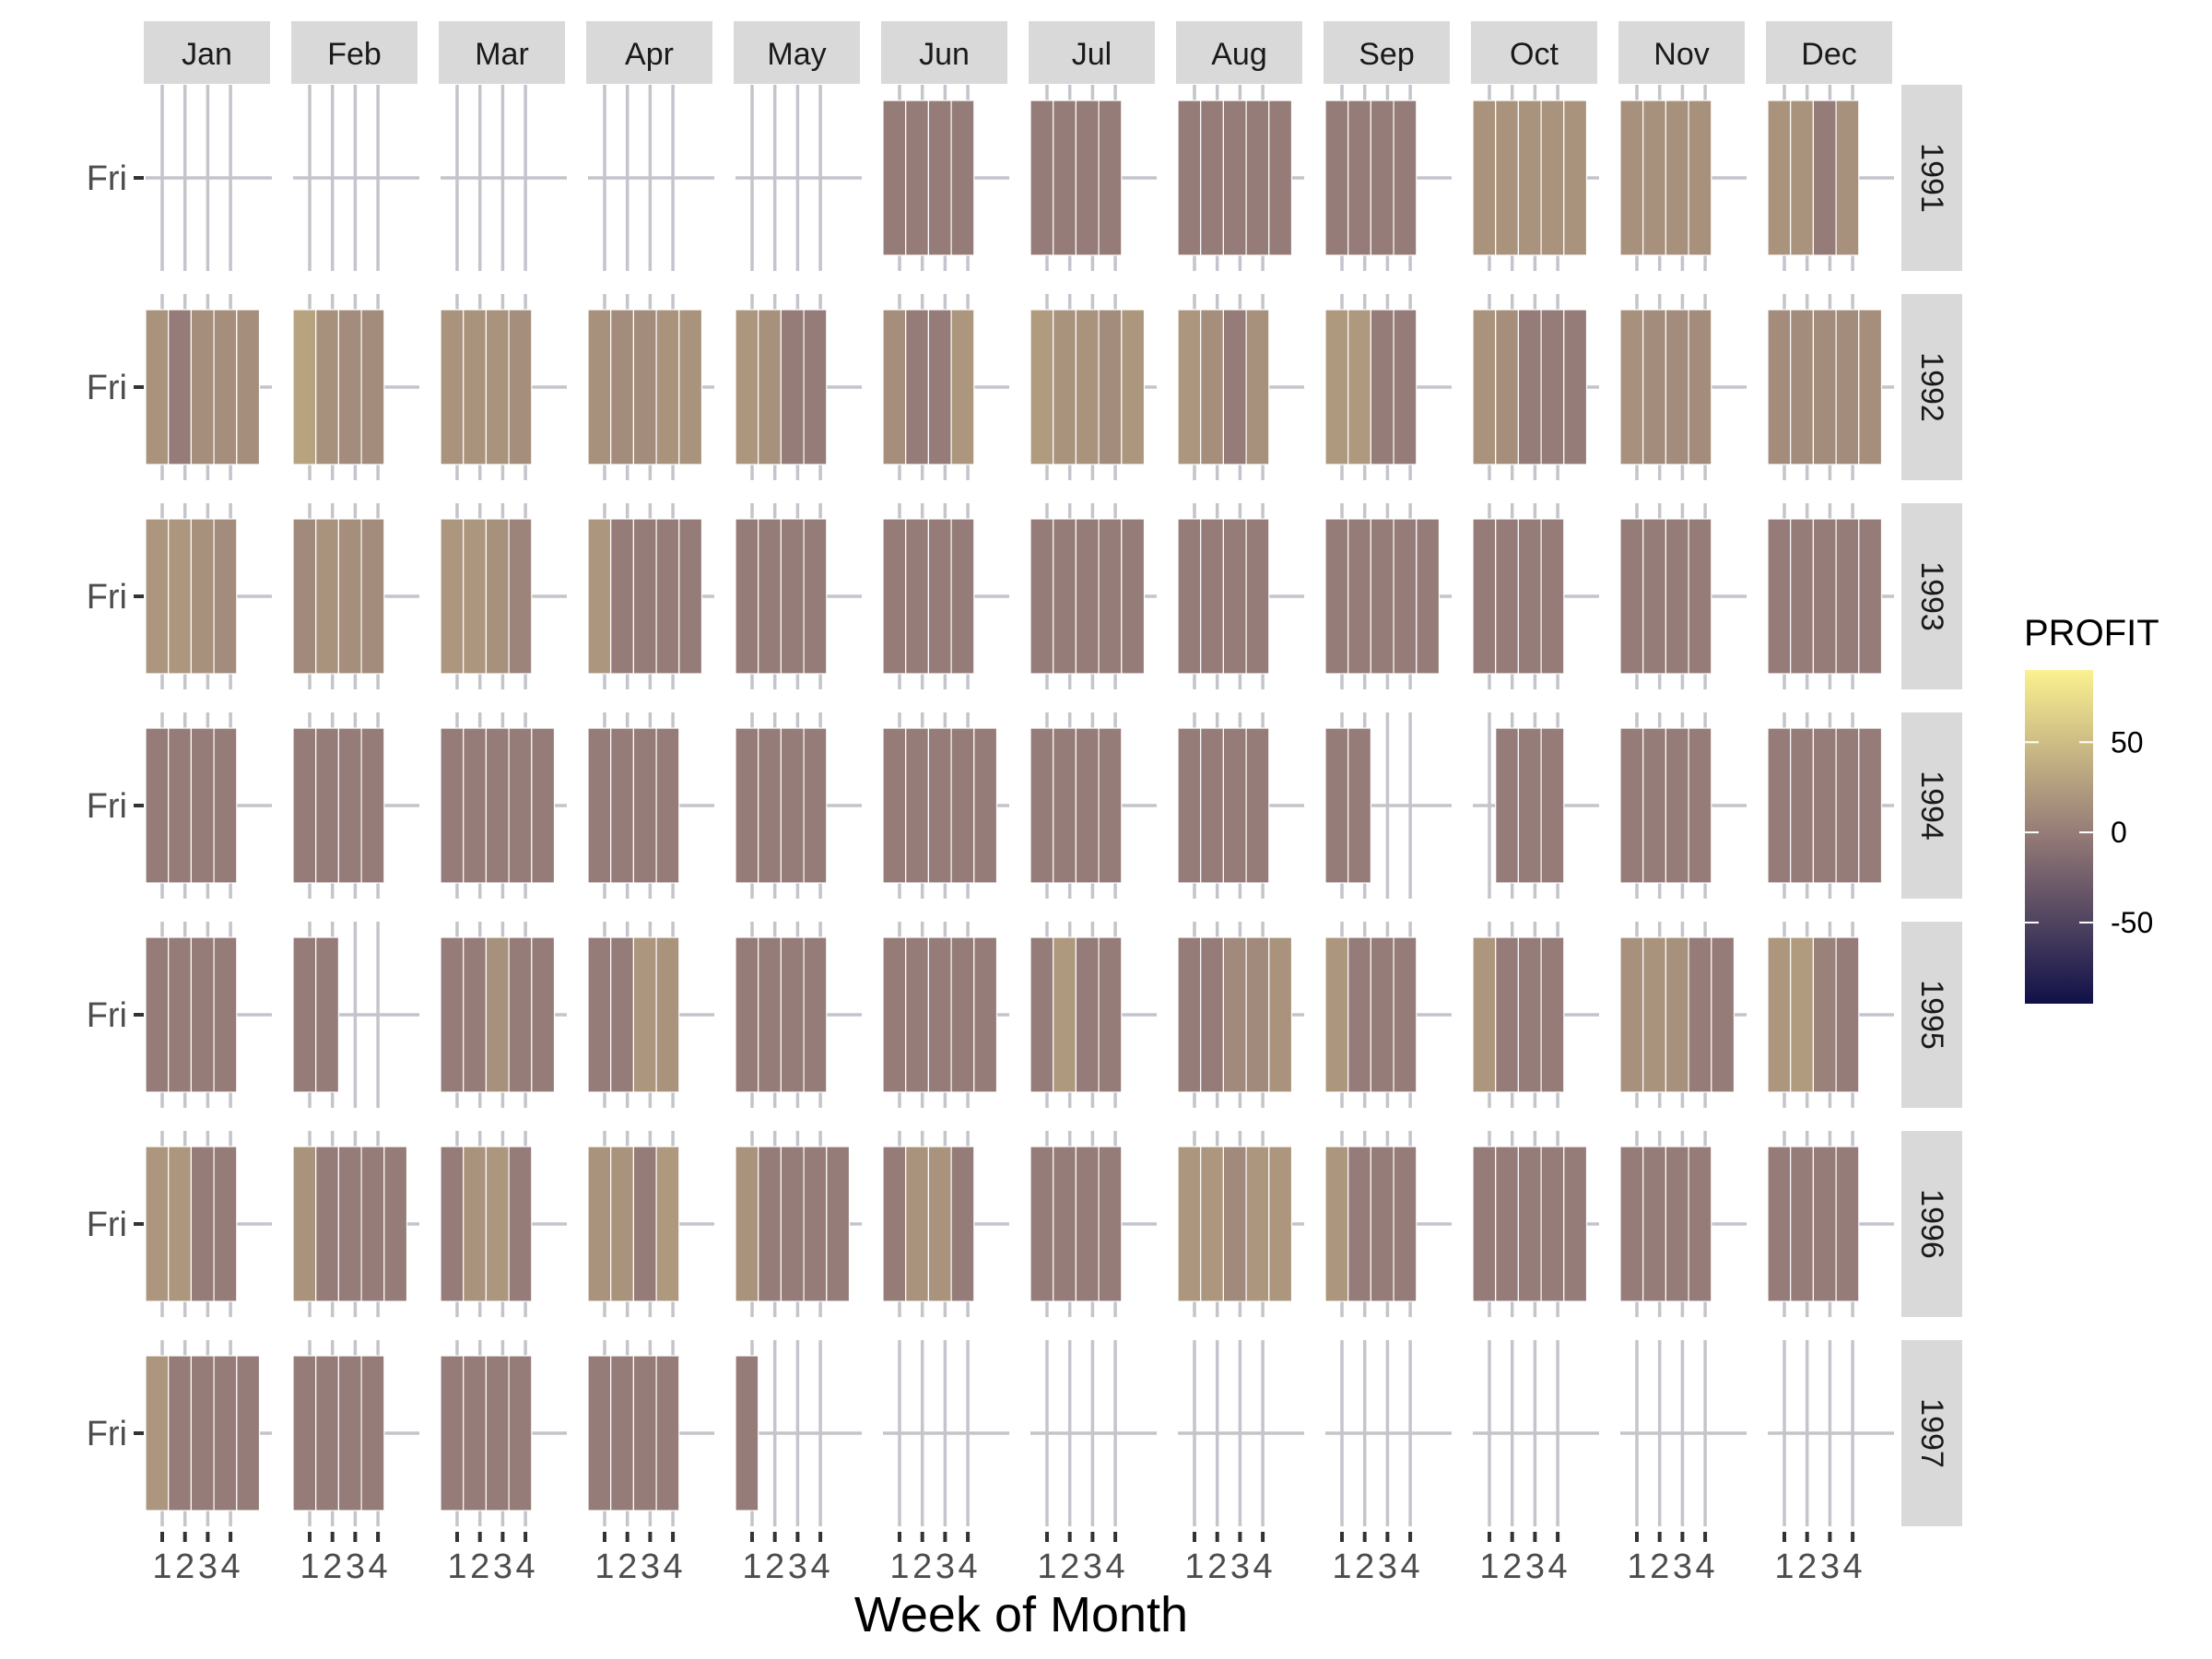 This screenshot has height=1659, width=2212. Describe the element at coordinates (798, 1015) in the screenshot. I see `panel-May-1995` at that location.